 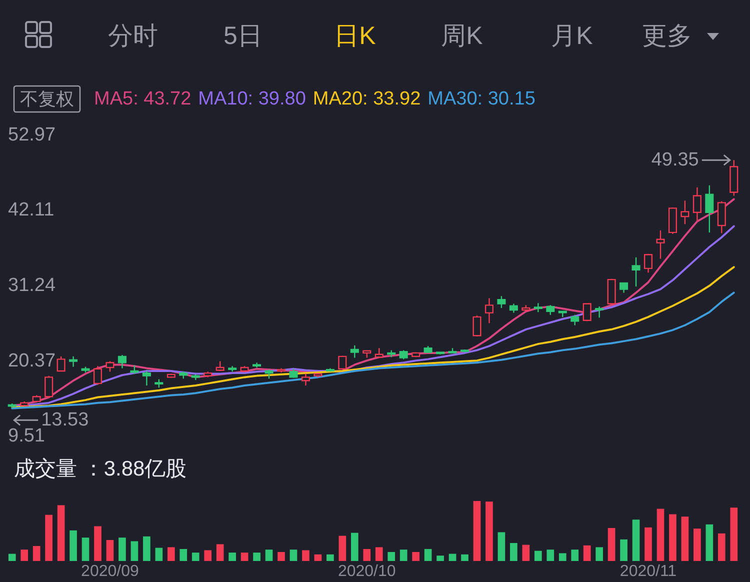 I want to click on text: 分时, so click(x=133, y=36).